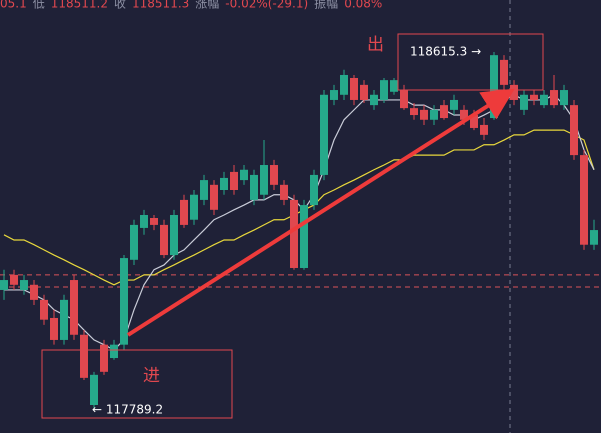 The height and width of the screenshot is (433, 601). What do you see at coordinates (470, 62) in the screenshot?
I see `exit-box` at bounding box center [470, 62].